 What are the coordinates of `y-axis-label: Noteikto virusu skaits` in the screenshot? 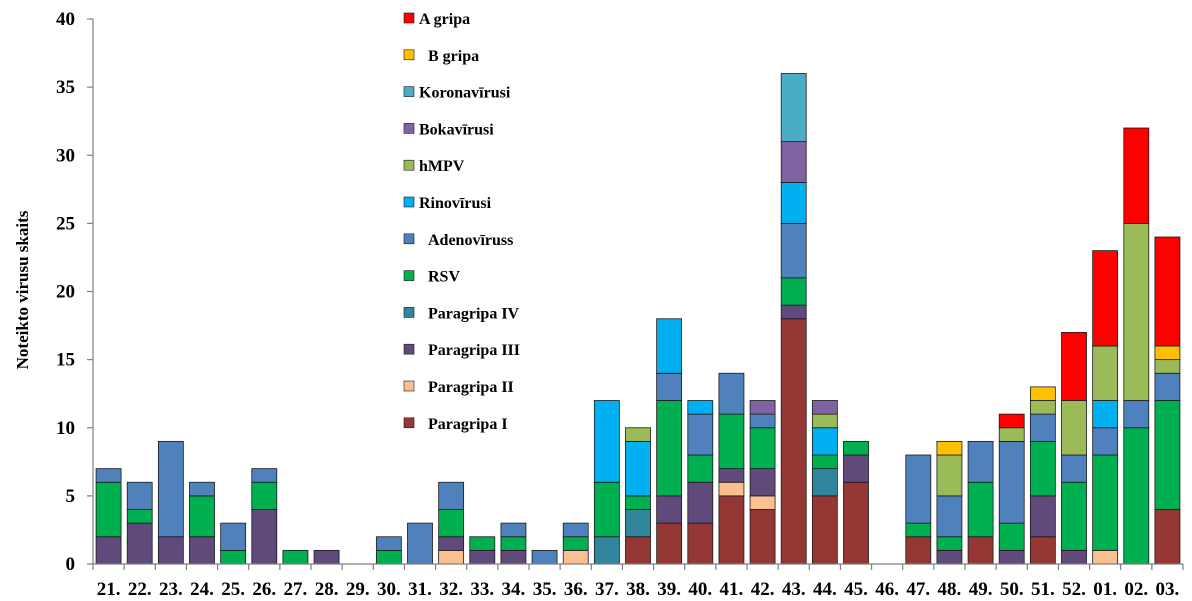 It's located at (22, 289).